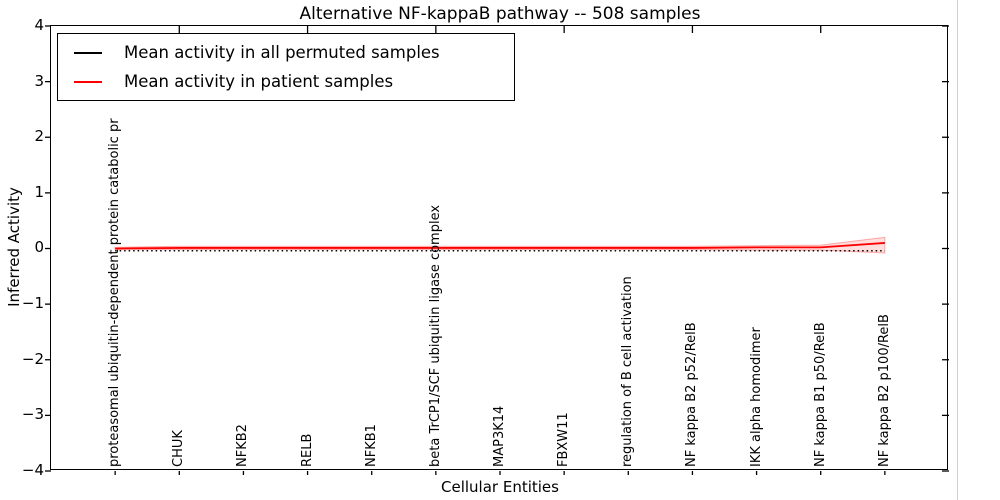  I want to click on legend-label: Mean activity in all permuted samples, so click(282, 52).